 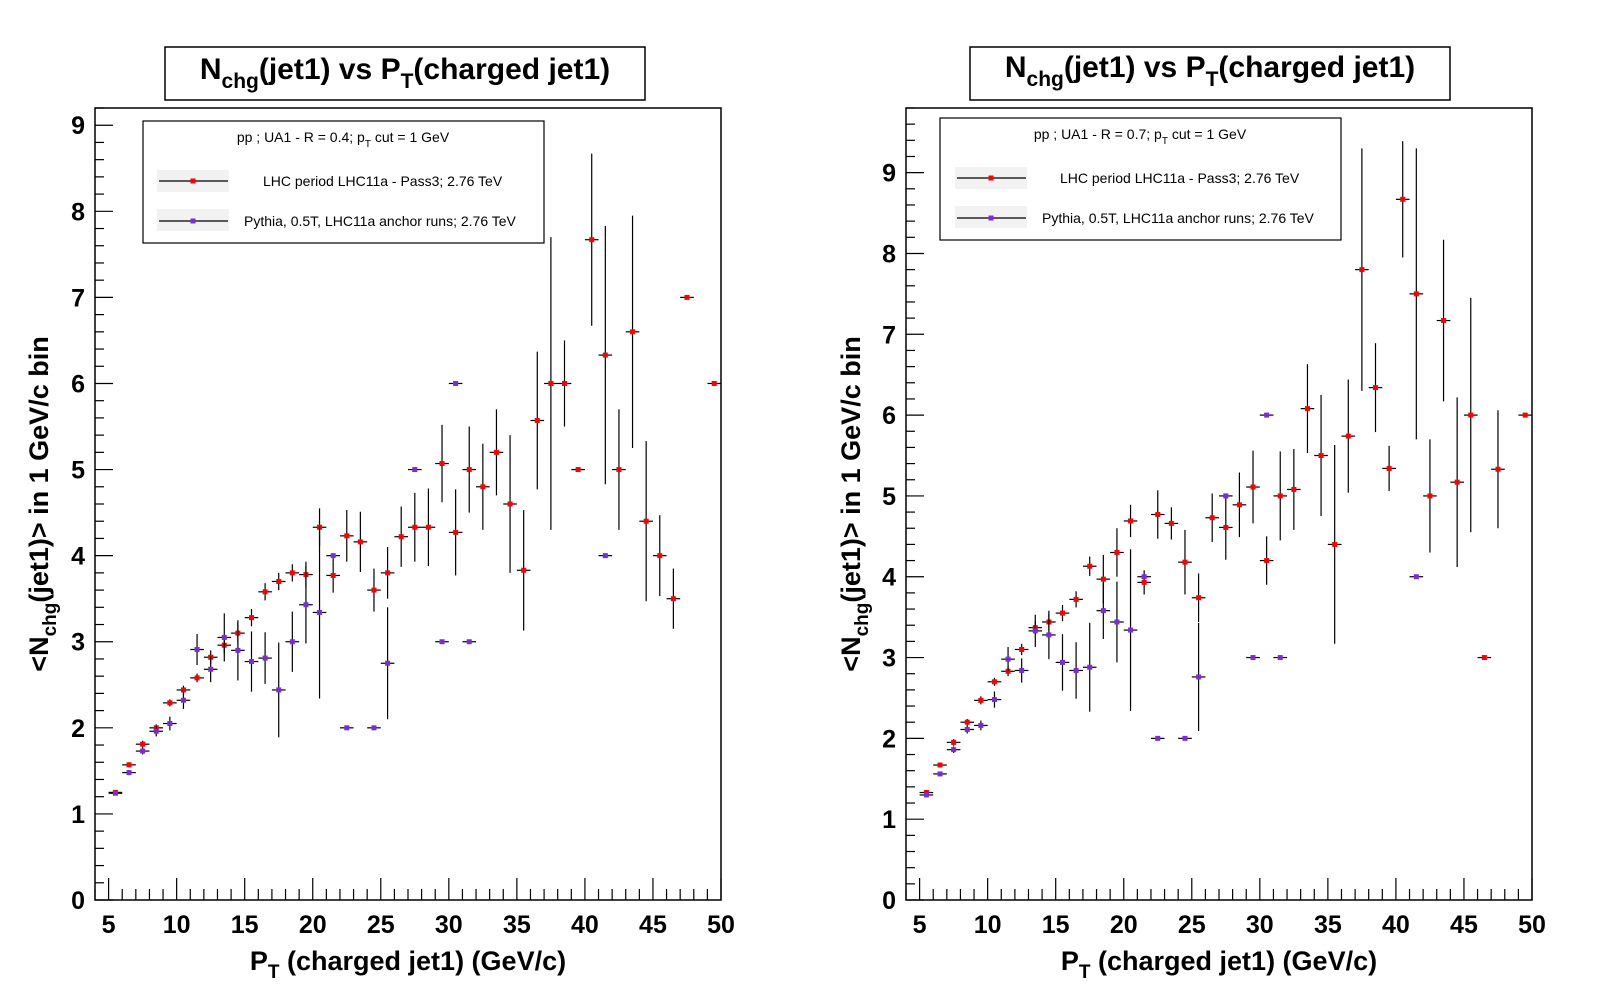 I want to click on y-tick-label-left: 2, so click(x=78, y=729).